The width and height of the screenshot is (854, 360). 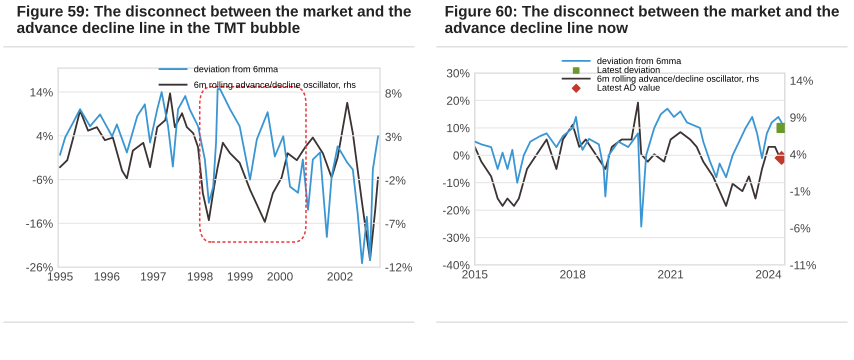 I want to click on y-tick-label: 30%, so click(x=458, y=73).